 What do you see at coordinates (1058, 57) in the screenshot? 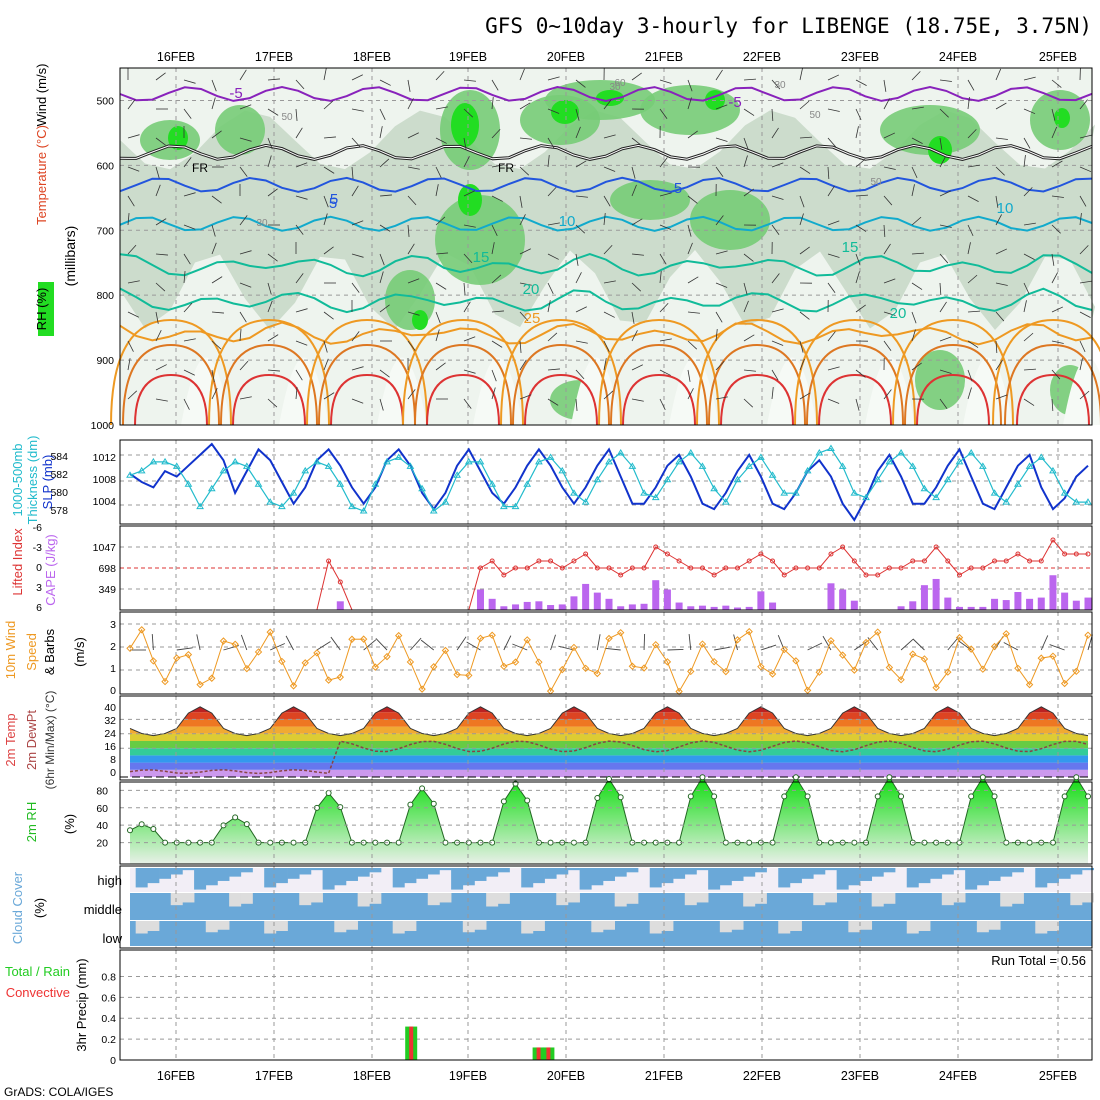
I see `date-label-top: 25FEB` at bounding box center [1058, 57].